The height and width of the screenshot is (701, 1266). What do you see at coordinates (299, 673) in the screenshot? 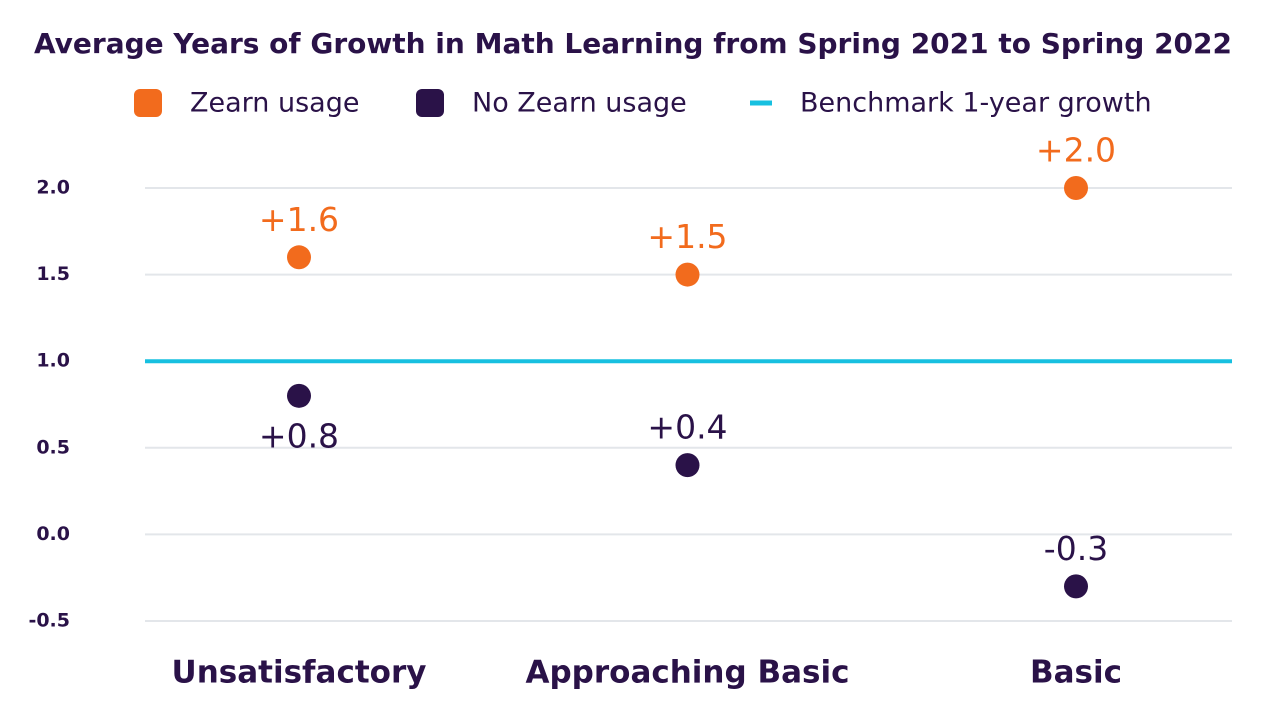
I see `x-tick-label: Unsatisfactory` at bounding box center [299, 673].